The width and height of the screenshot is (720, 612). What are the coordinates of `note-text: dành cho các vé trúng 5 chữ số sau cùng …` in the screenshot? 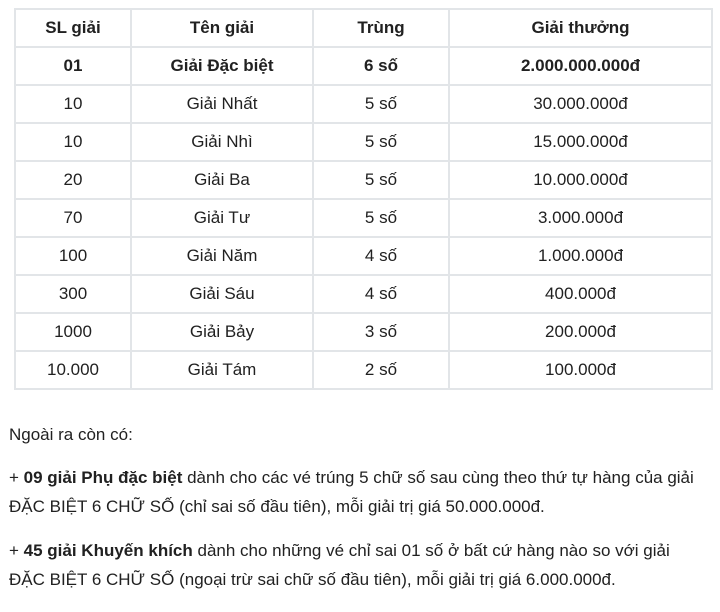 It's located at (351, 492).